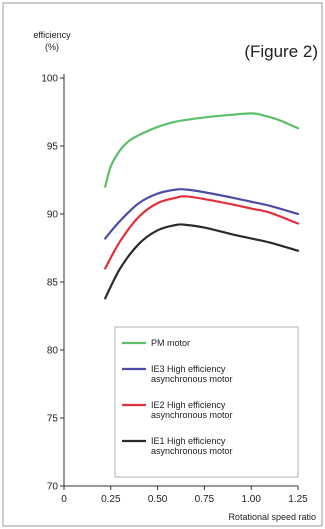 This screenshot has width=325, height=529. I want to click on series-line-ie2-high-efficiency-asynchronous-motor, so click(202, 232).